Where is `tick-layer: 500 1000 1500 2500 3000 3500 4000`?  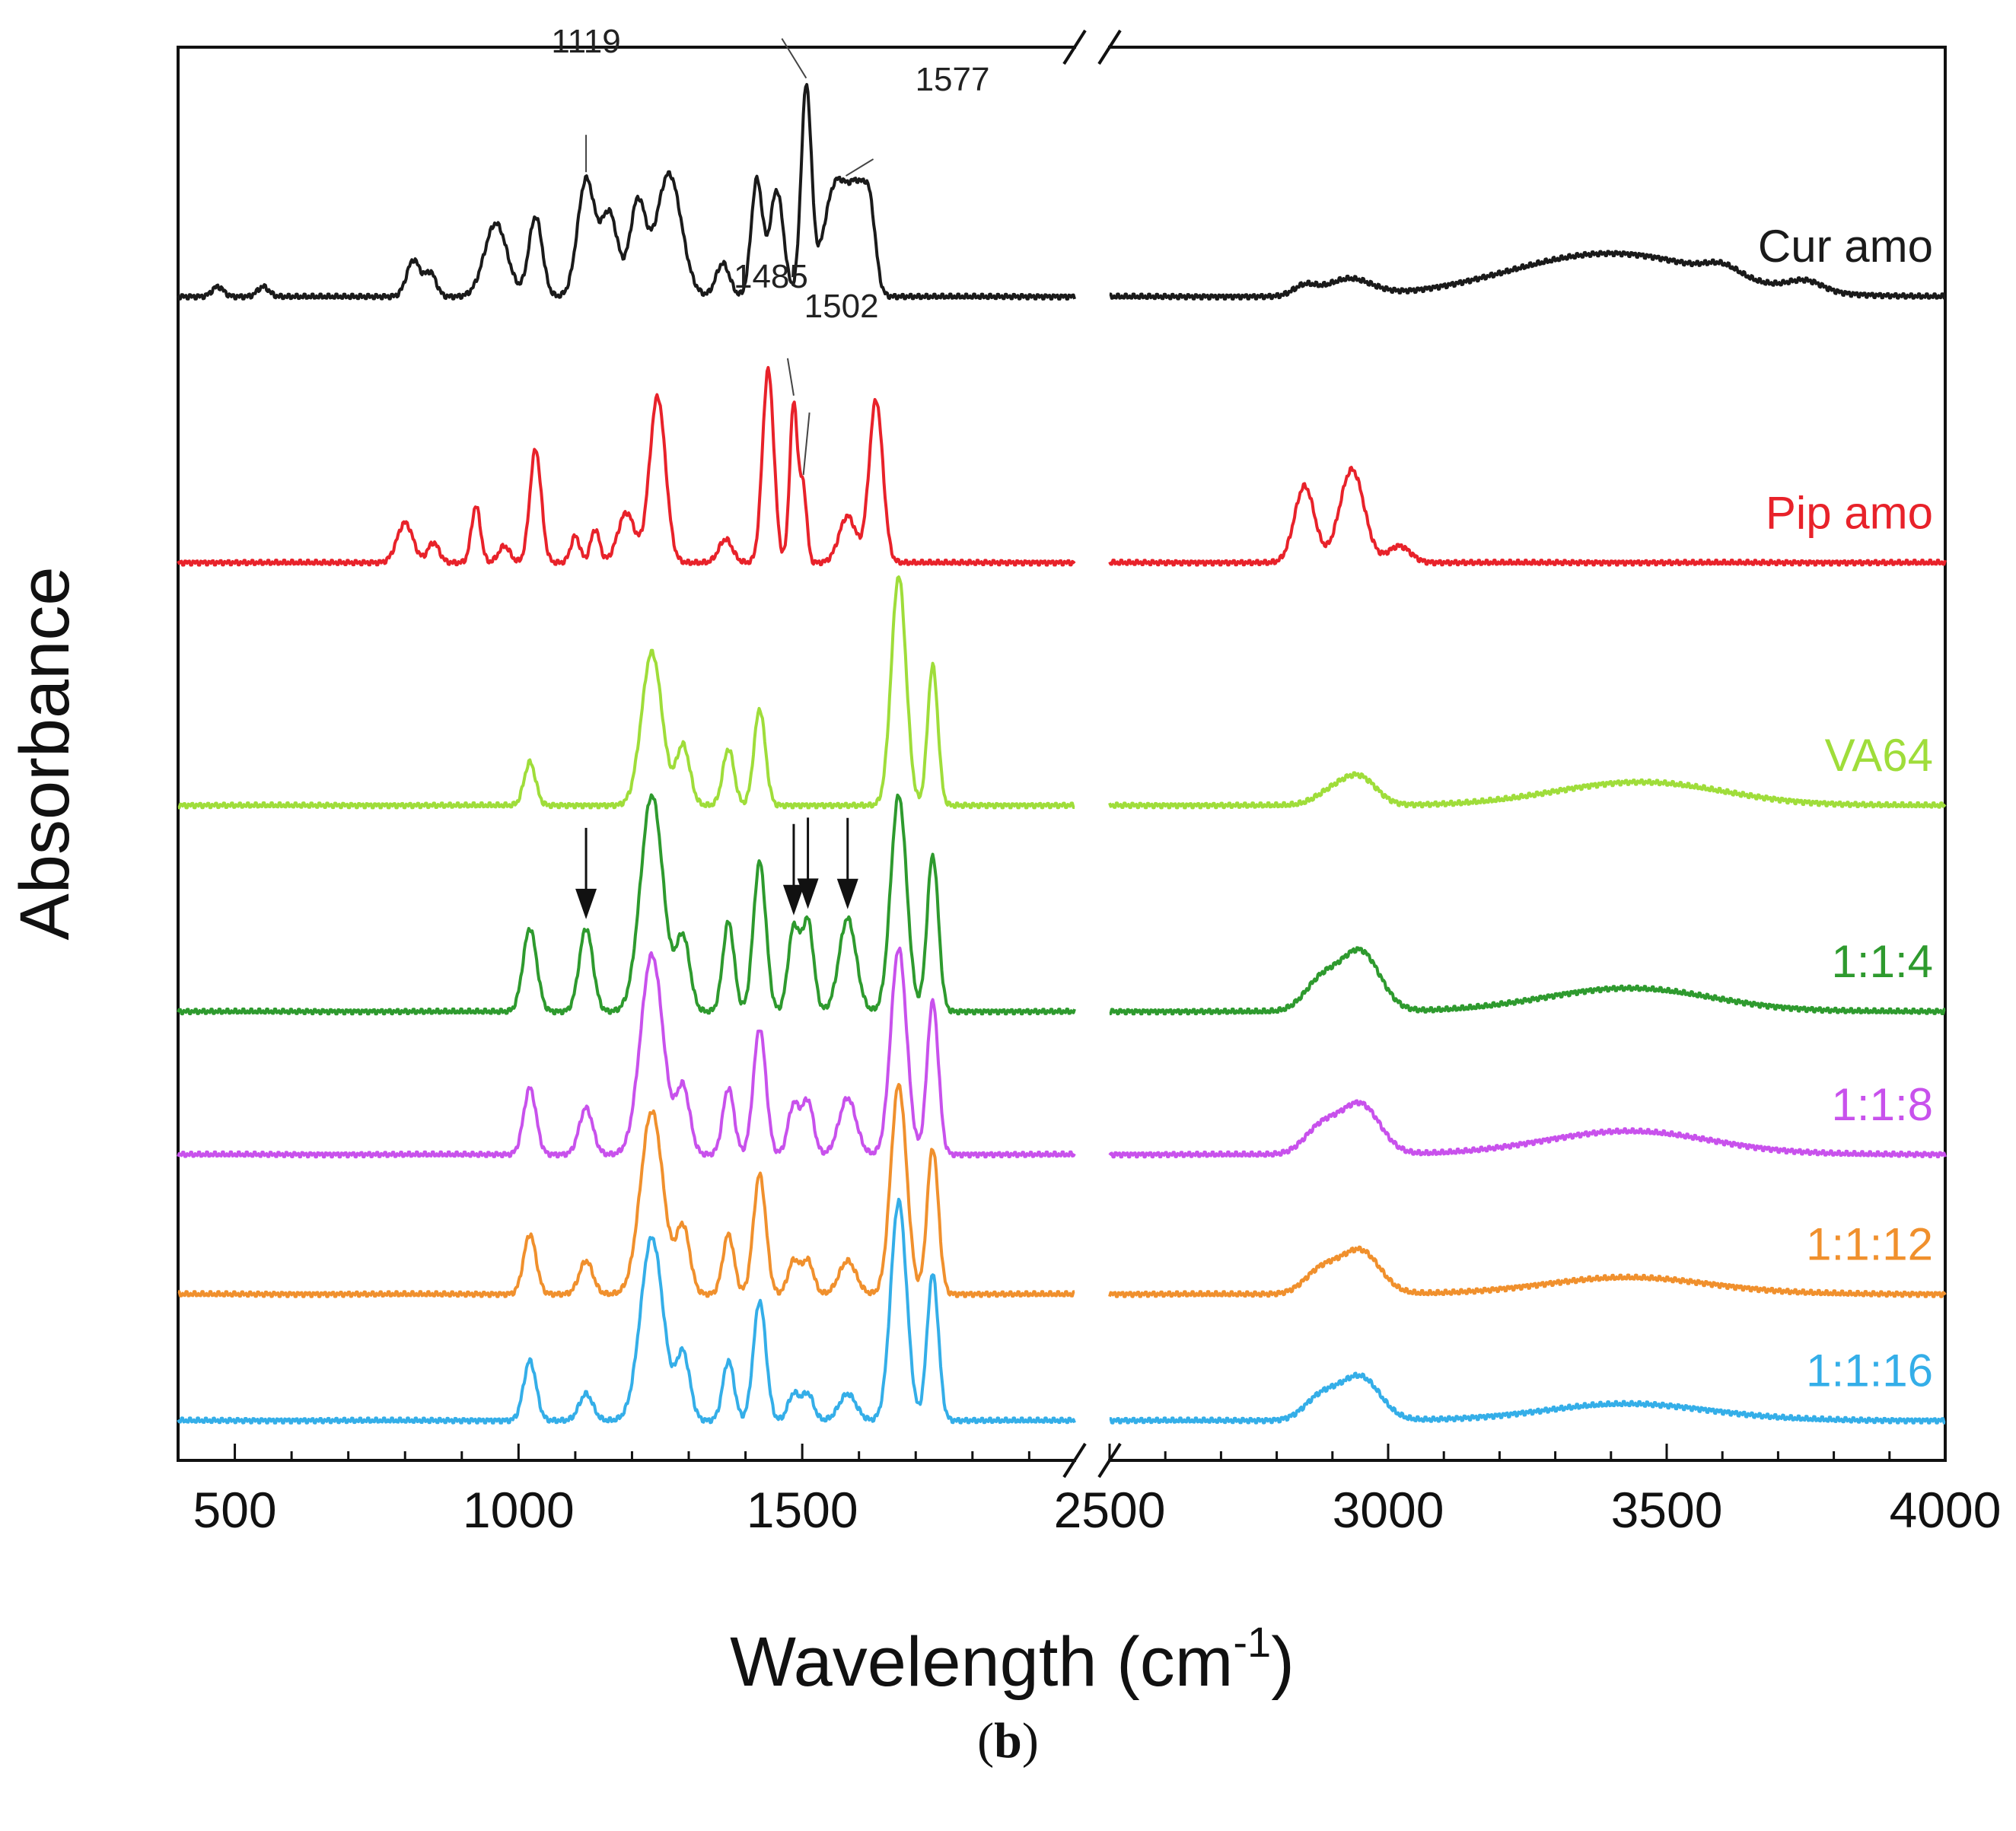
tick-layer: 500 1000 1500 2500 3000 3500 4000 is located at coordinates (1089, 1491).